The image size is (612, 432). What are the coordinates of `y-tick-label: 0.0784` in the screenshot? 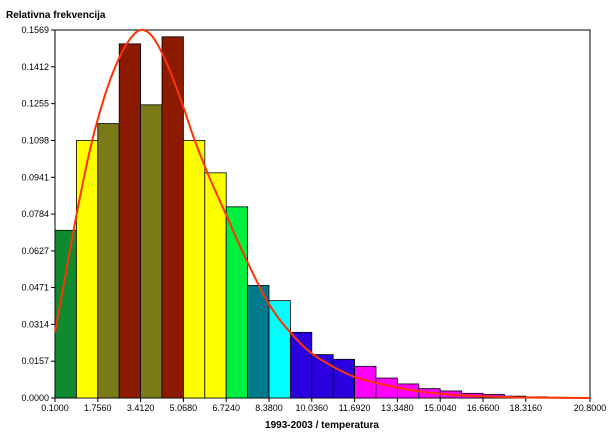 It's located at (35, 214).